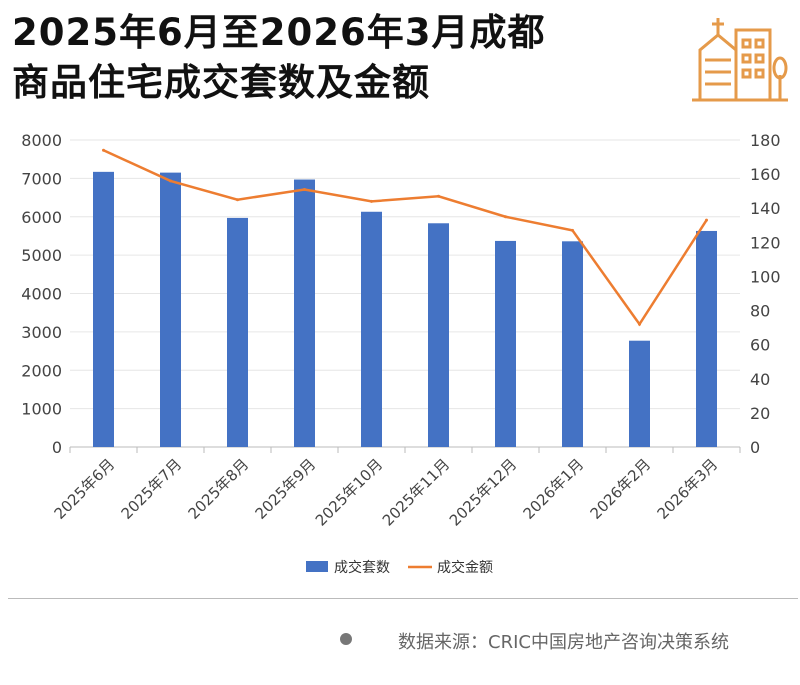 This screenshot has width=800, height=685. Describe the element at coordinates (621, 489) in the screenshot. I see `x-tick-label: 2026年2月` at that location.